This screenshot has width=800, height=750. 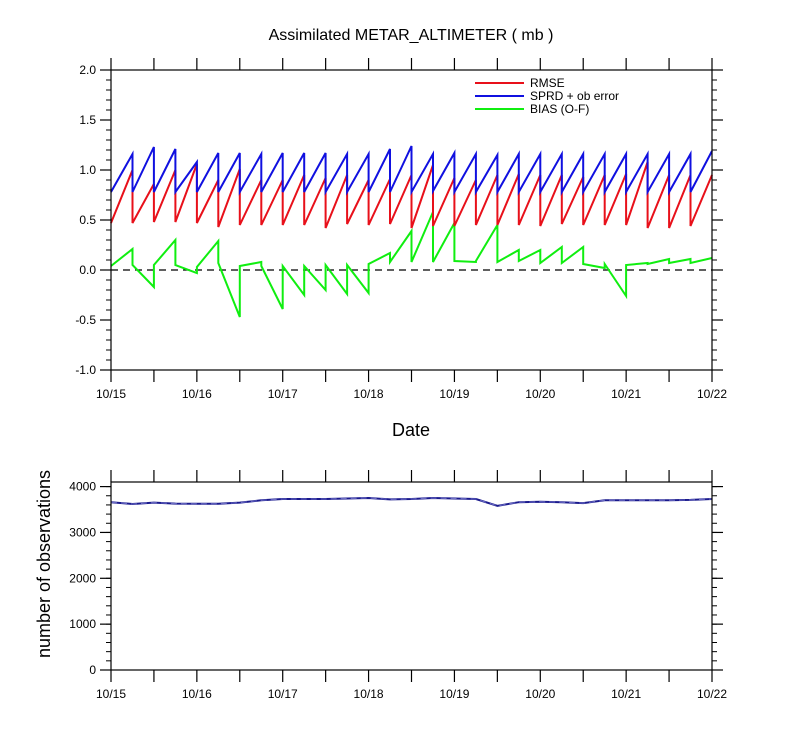 What do you see at coordinates (44, 564) in the screenshot?
I see `y-axis-title-observations: number of observations` at bounding box center [44, 564].